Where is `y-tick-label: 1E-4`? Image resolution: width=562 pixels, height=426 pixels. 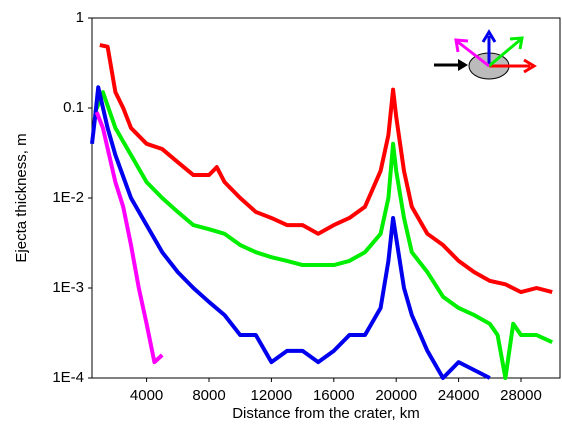 y-tick-label: 1E-4 is located at coordinates (68, 377).